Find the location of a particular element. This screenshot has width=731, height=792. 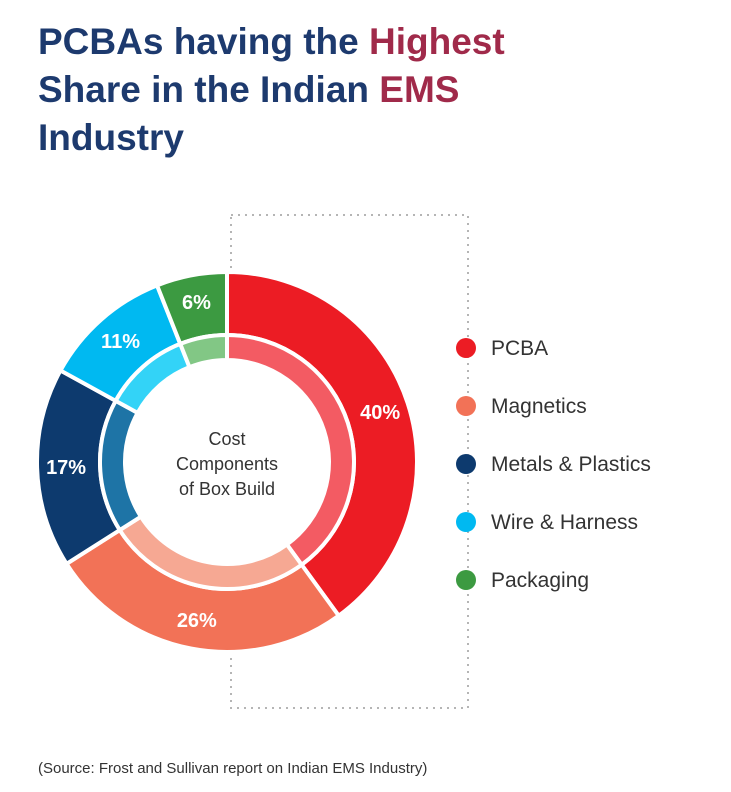

legend-item-magnetics: Magnetics is located at coordinates (521, 406).